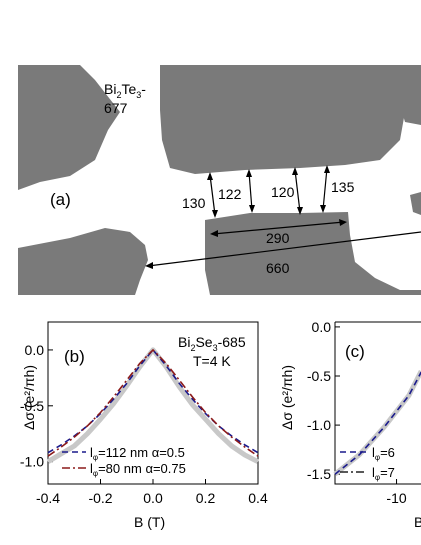 This screenshot has width=421, height=545. I want to click on y-tick-label: -1.5, so click(319, 474).